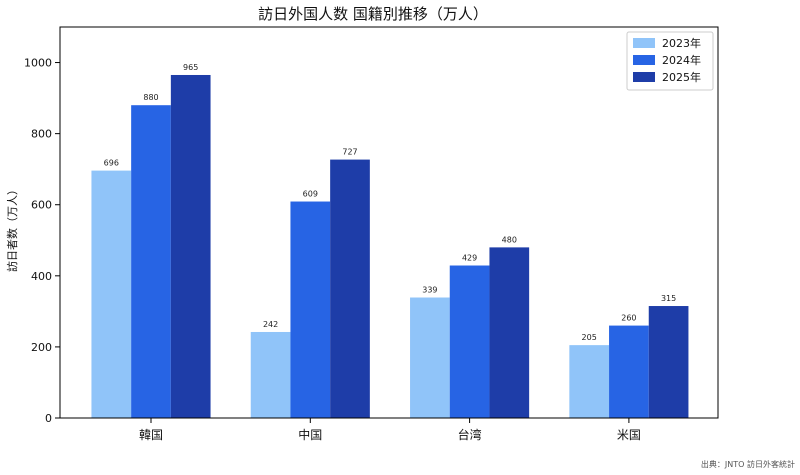 The image size is (800, 475). Describe the element at coordinates (681, 77) in the screenshot. I see `legend-label: 2025年` at that location.